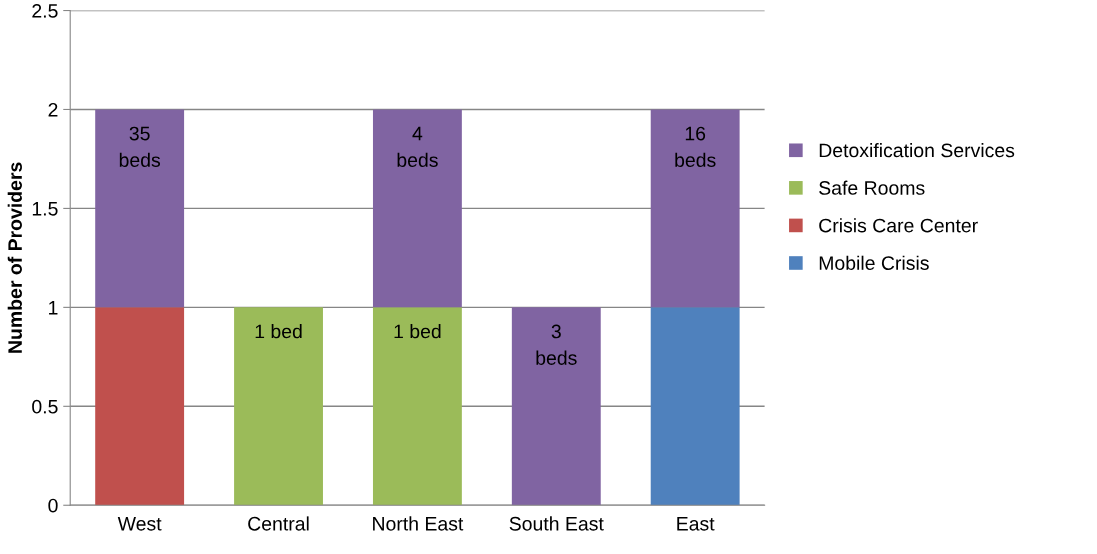 Image resolution: width=1097 pixels, height=554 pixels. What do you see at coordinates (898, 225) in the screenshot?
I see `legend-label: Crisis Care Center` at bounding box center [898, 225].